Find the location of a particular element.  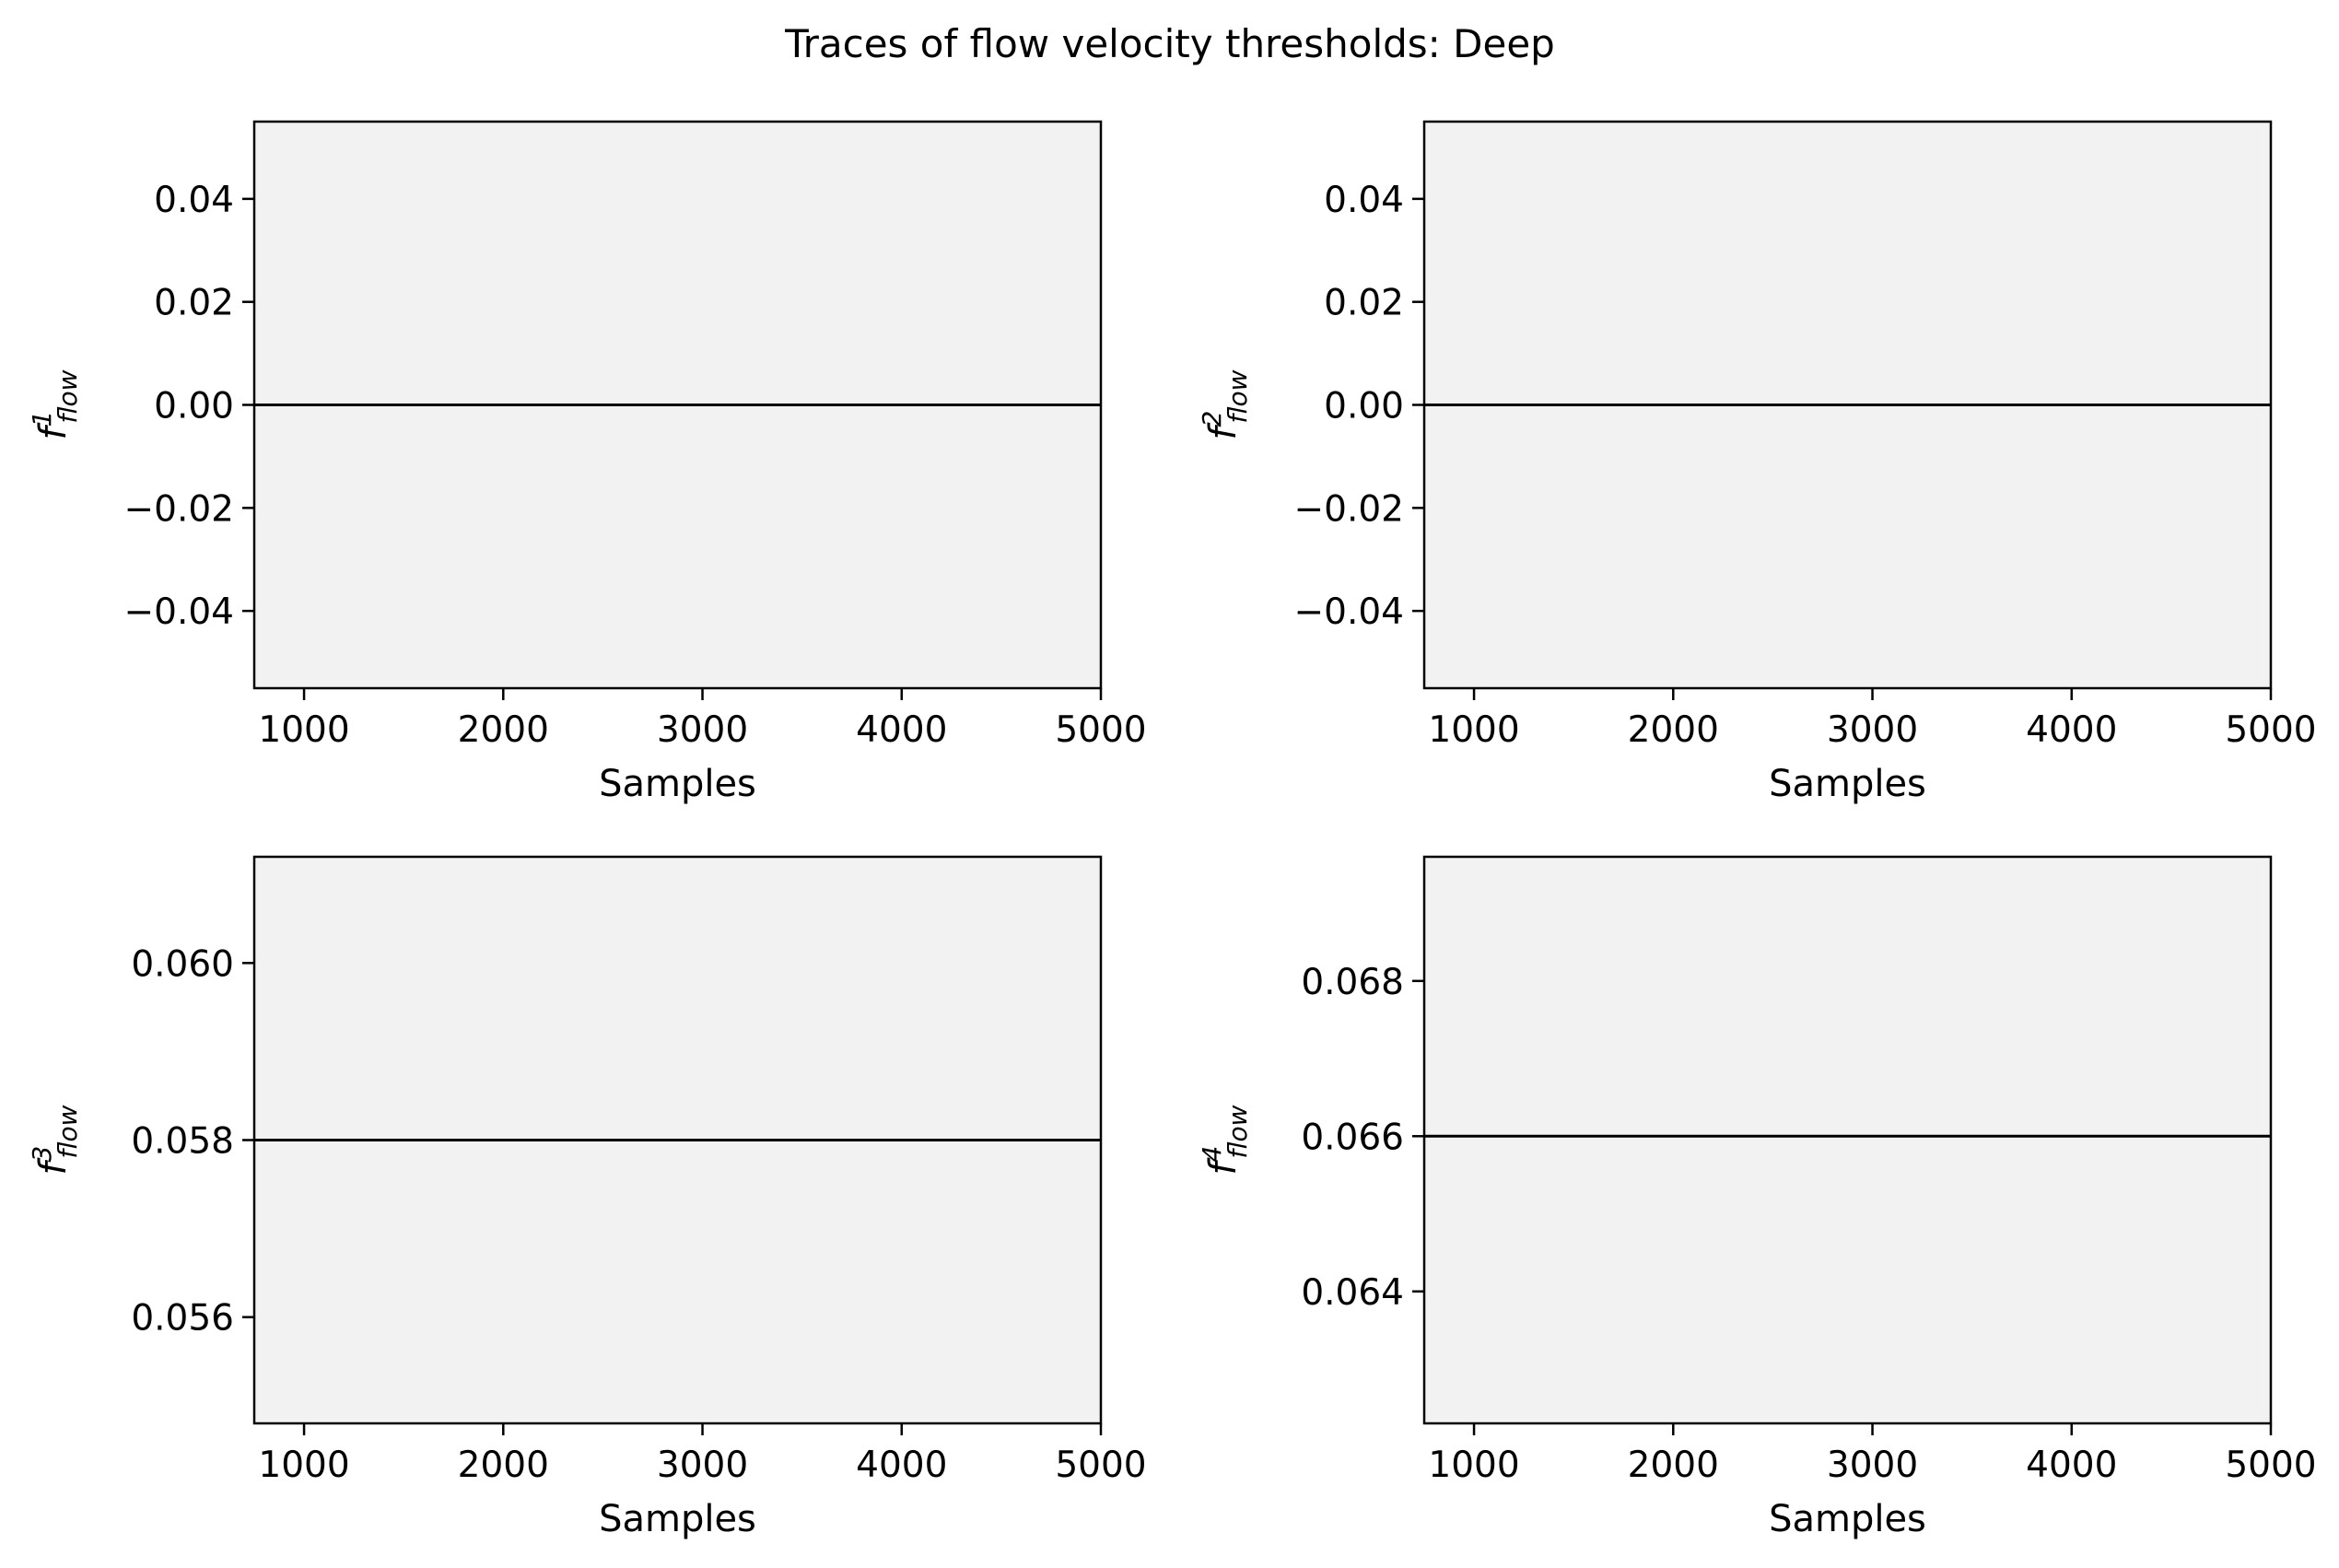

y-tick-label: 0.060 is located at coordinates (182, 964).